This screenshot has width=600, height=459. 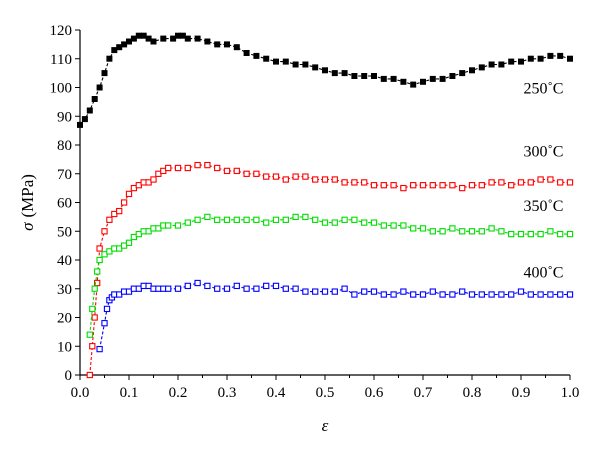 I want to click on x-tick-label: 0.2, so click(x=178, y=393).